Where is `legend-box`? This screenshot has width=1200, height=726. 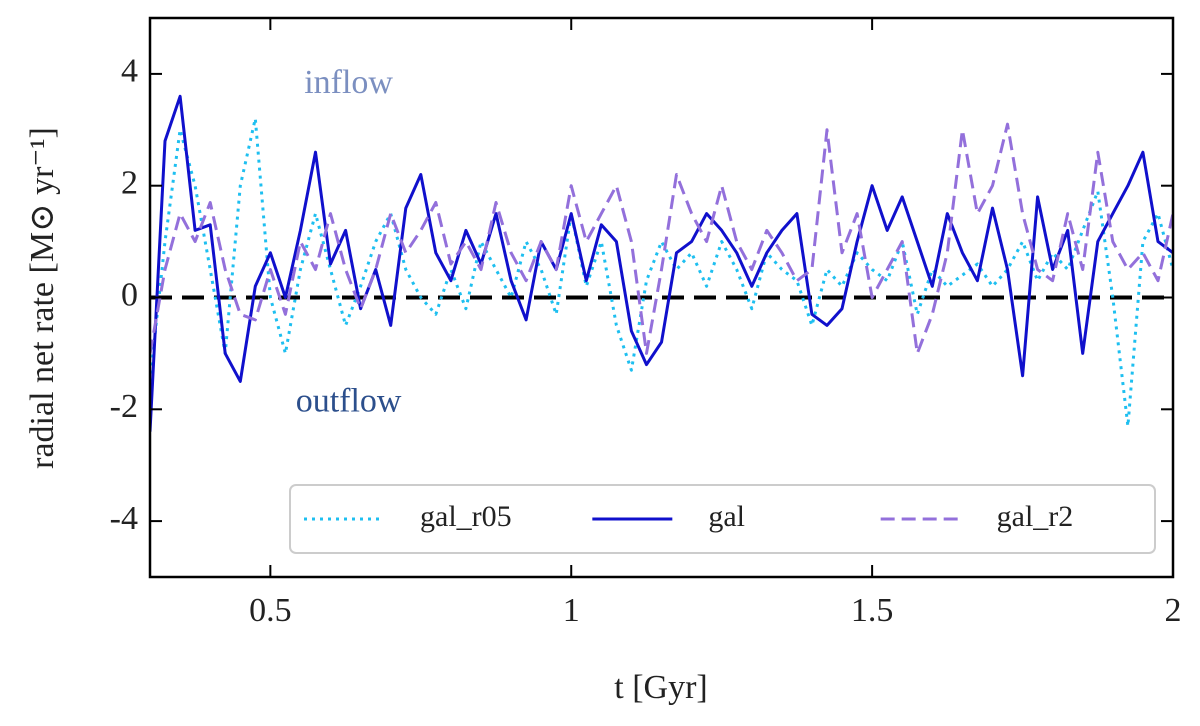 legend-box is located at coordinates (722, 519).